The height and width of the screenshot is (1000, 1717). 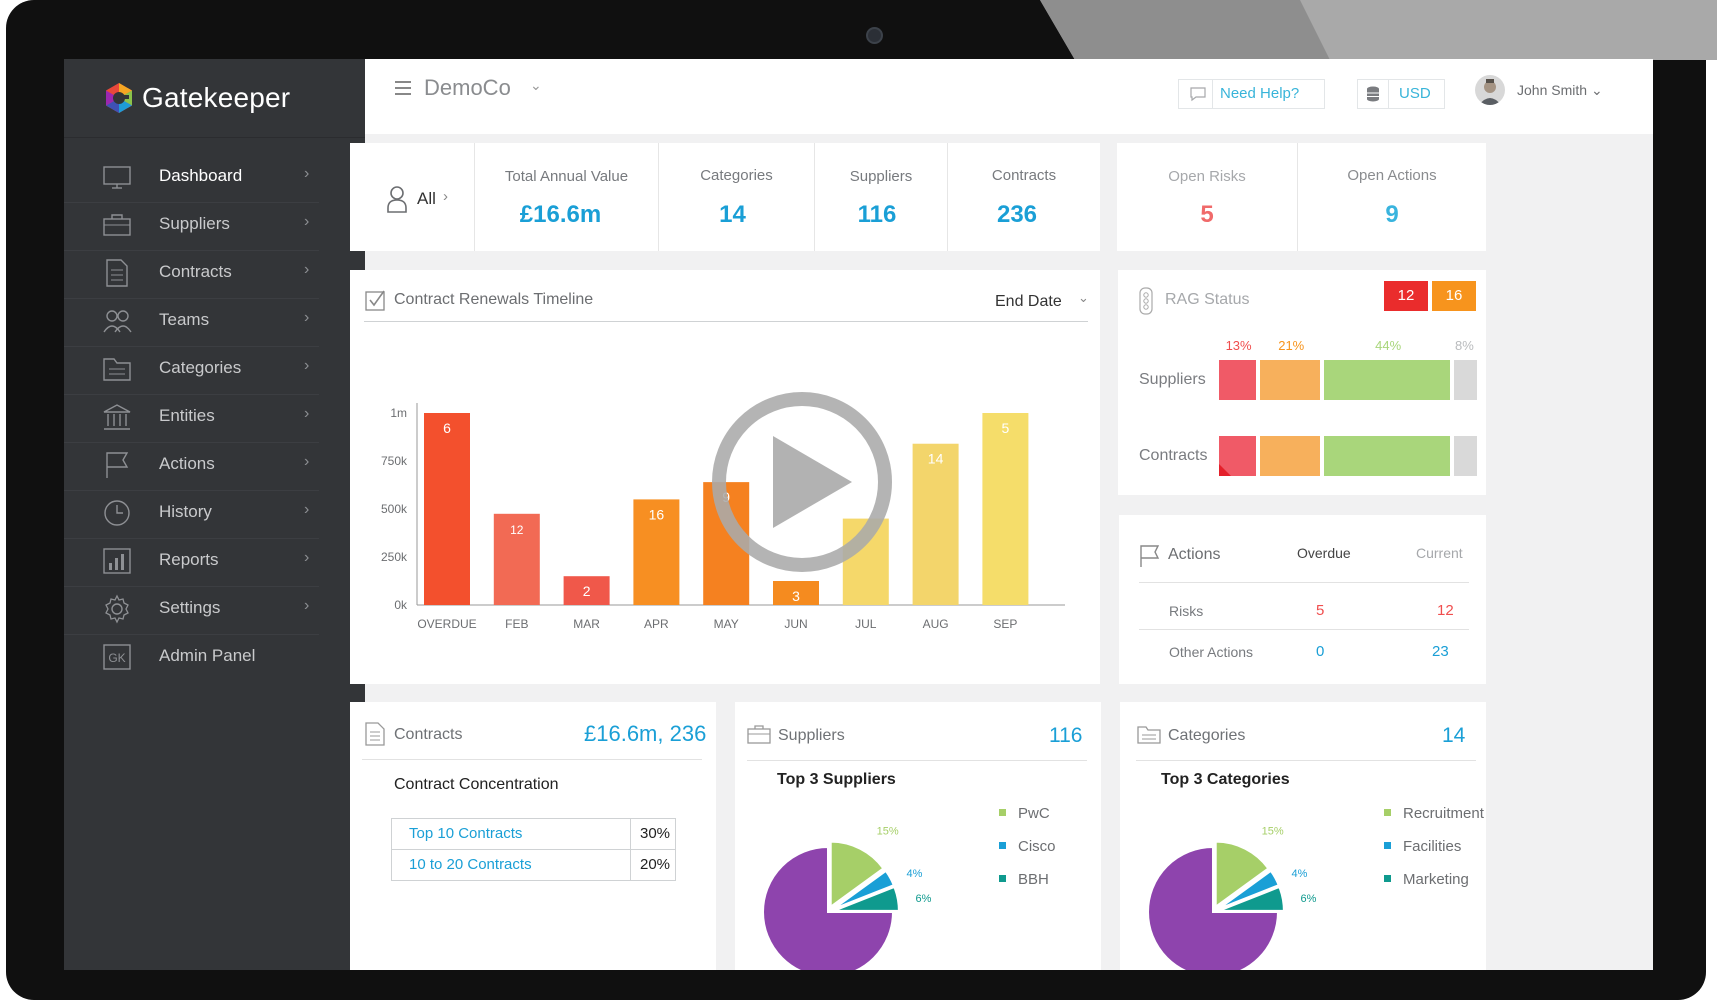 What do you see at coordinates (1194, 554) in the screenshot?
I see `actions-title: Actions` at bounding box center [1194, 554].